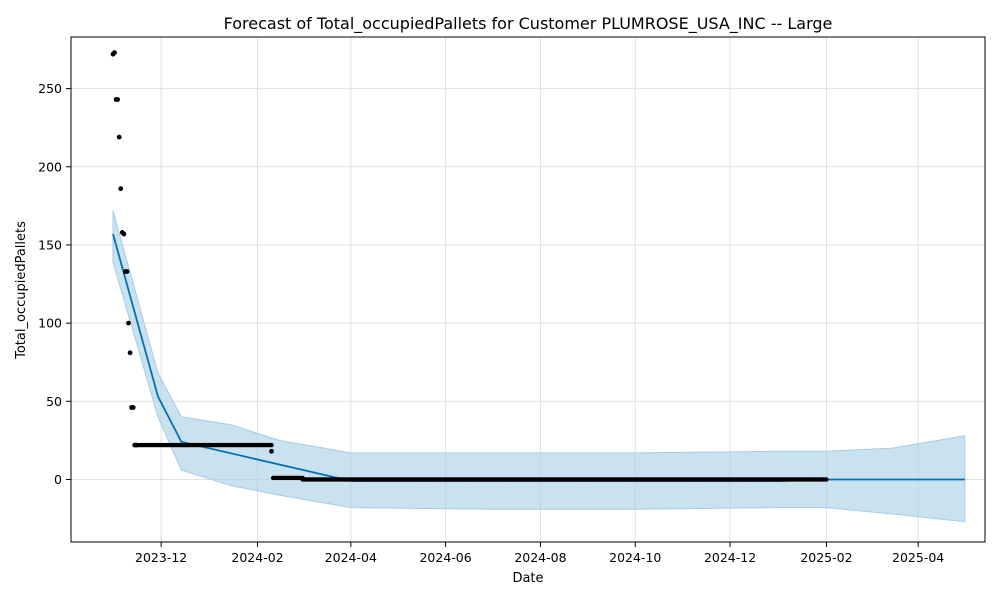  What do you see at coordinates (918, 557) in the screenshot?
I see `x-tick-label-8: 2025-04` at bounding box center [918, 557].